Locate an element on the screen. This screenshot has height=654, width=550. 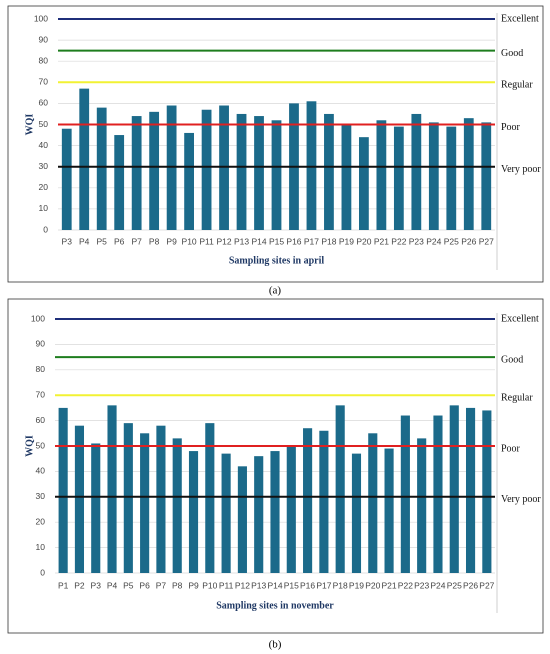
reference-label: Poor is located at coordinates (511, 127).